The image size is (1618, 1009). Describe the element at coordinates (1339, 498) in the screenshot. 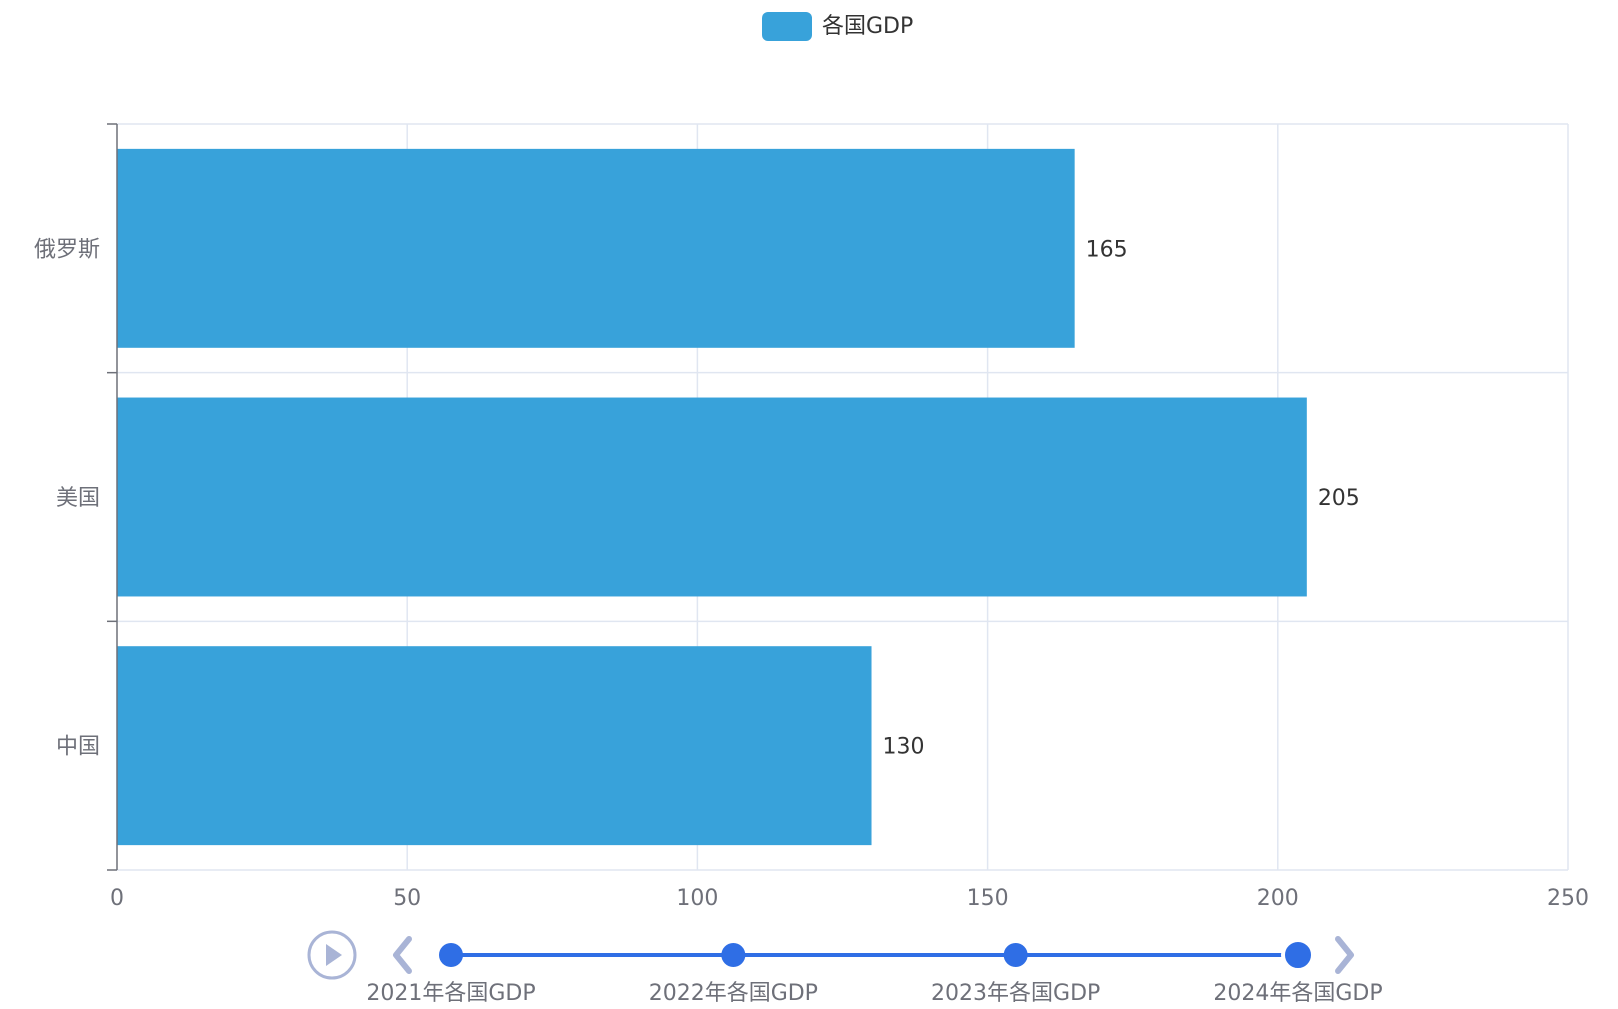

I see `data-label: 205` at that location.